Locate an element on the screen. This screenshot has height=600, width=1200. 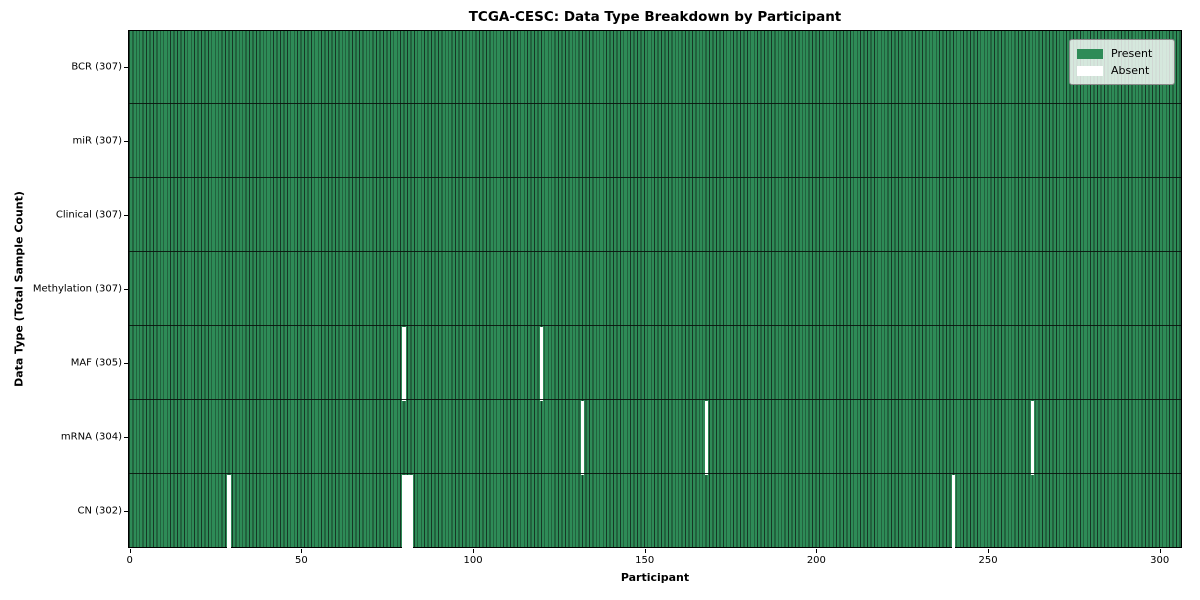
legend-present-swatch is located at coordinates (1090, 53).